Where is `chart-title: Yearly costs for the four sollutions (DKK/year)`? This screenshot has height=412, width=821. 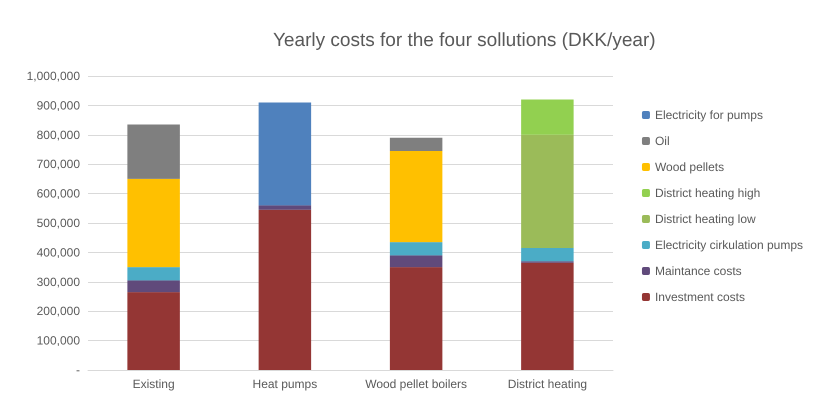 chart-title: Yearly costs for the four sollutions (DKK/year) is located at coordinates (464, 40).